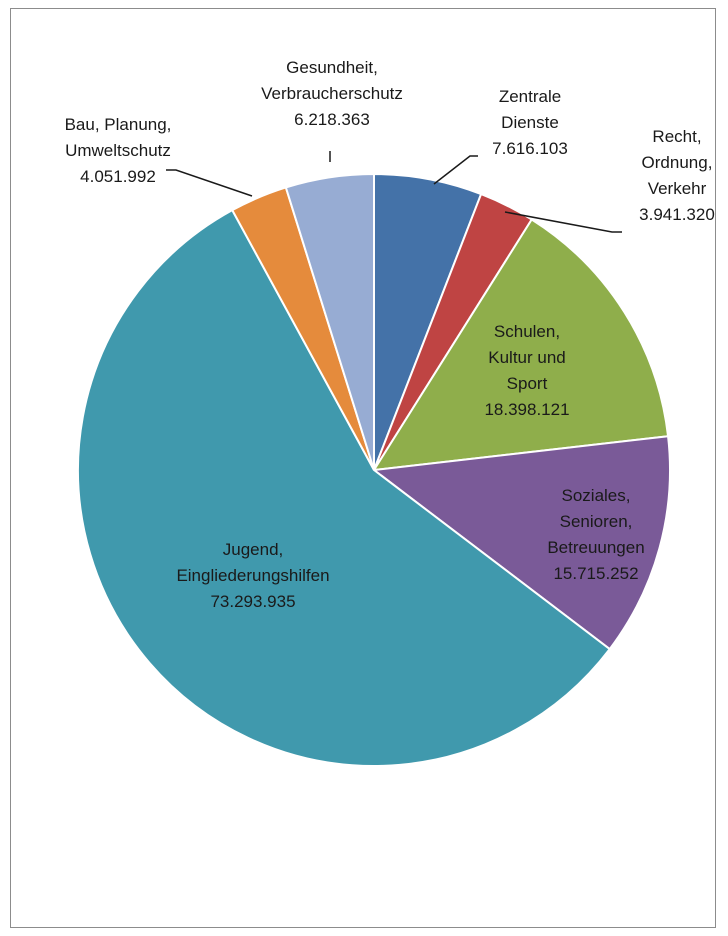 The height and width of the screenshot is (936, 728). I want to click on pie-slice-schulen-kultur-und-sport, so click(521, 345).